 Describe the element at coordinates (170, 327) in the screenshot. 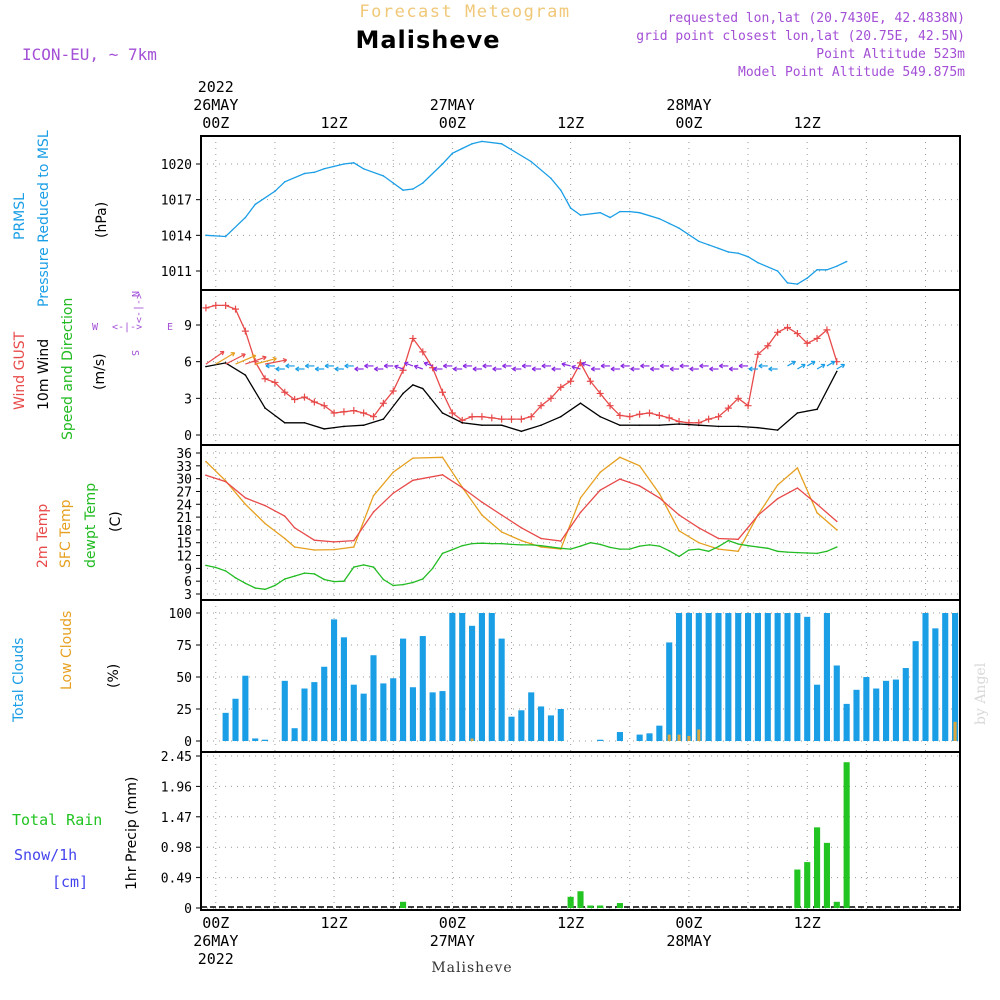

I see `compass-east: E` at that location.